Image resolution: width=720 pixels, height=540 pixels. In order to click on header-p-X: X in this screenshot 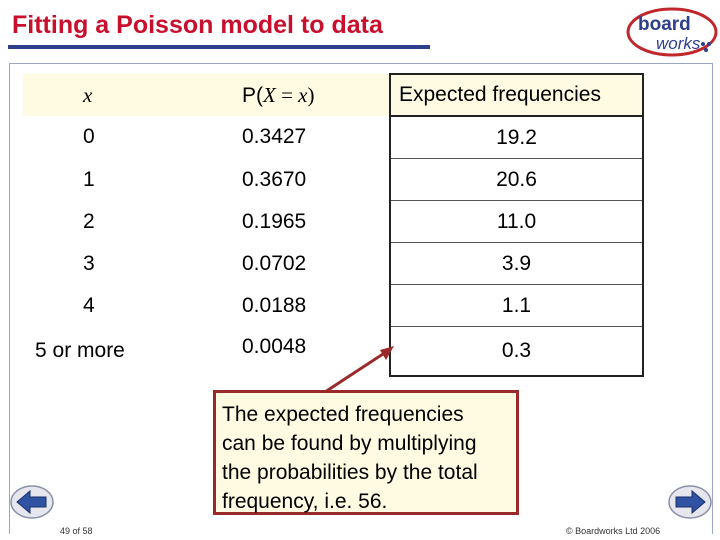, I will do `click(269, 94)`.